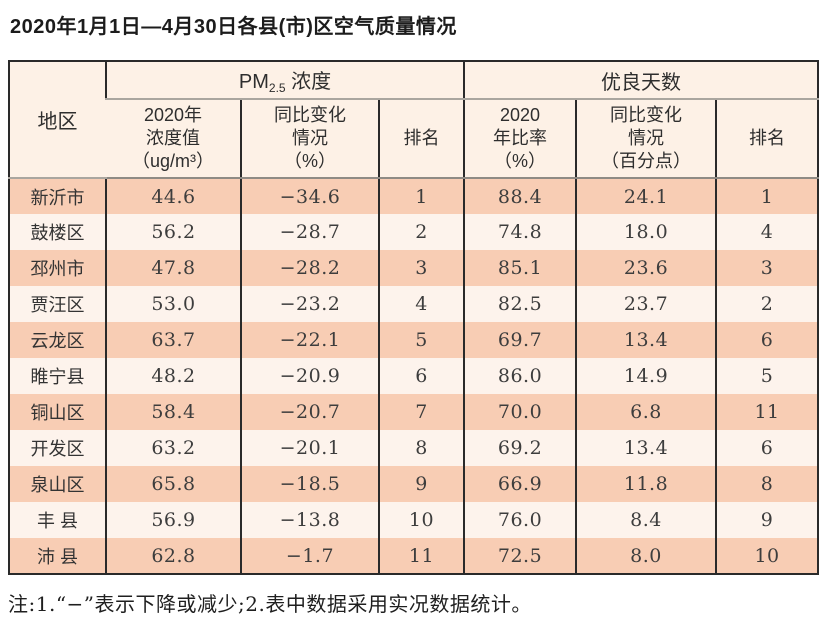 The height and width of the screenshot is (620, 825). I want to click on page-title: 2020年1月1日—4月30日各县(市)区空气质量情况, so click(233, 27).